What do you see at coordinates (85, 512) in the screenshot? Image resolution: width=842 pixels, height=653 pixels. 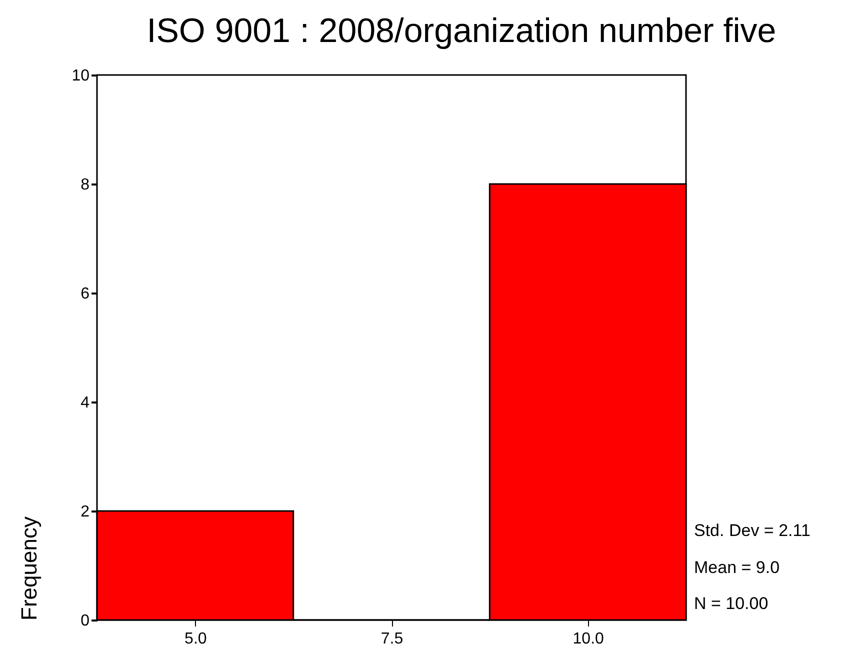 I see `y-tick-label: 2` at bounding box center [85, 512].